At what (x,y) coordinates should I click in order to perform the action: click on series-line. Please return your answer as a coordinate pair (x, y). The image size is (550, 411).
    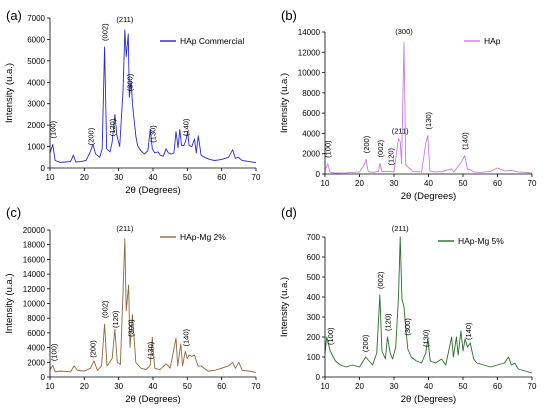
    Looking at the image, I should click on (153, 96).